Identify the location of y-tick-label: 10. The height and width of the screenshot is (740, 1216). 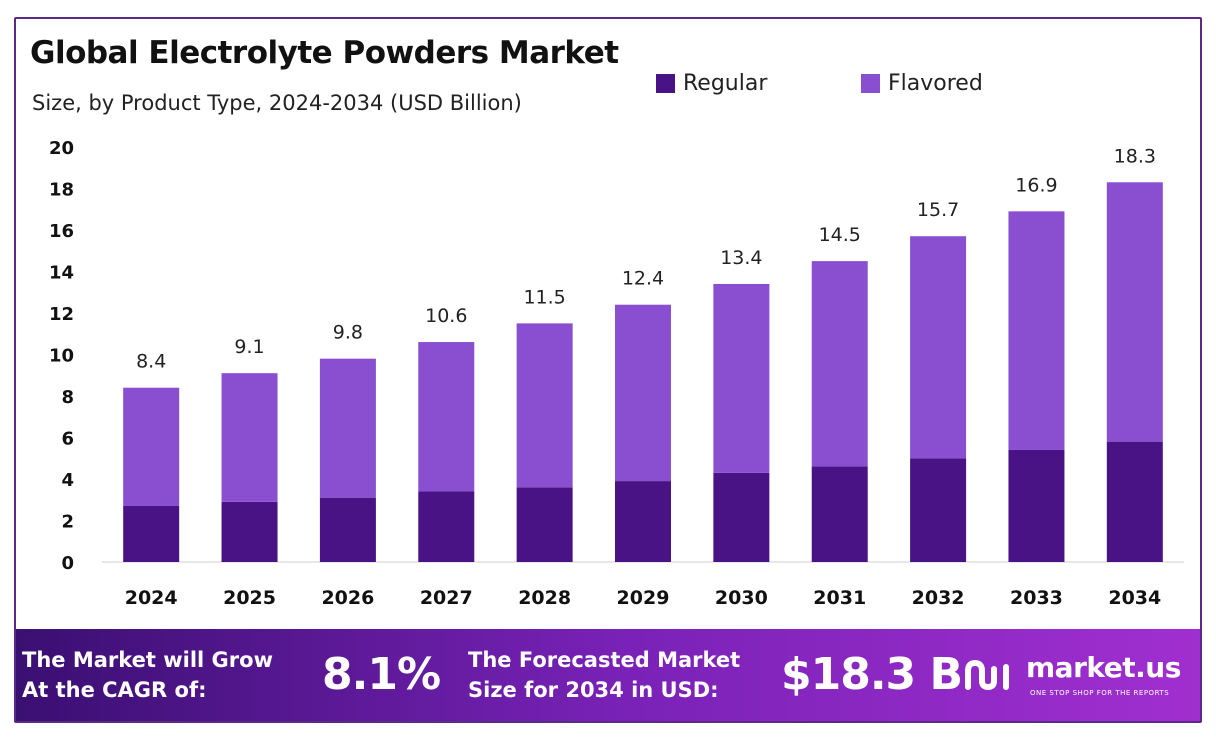
(61, 356).